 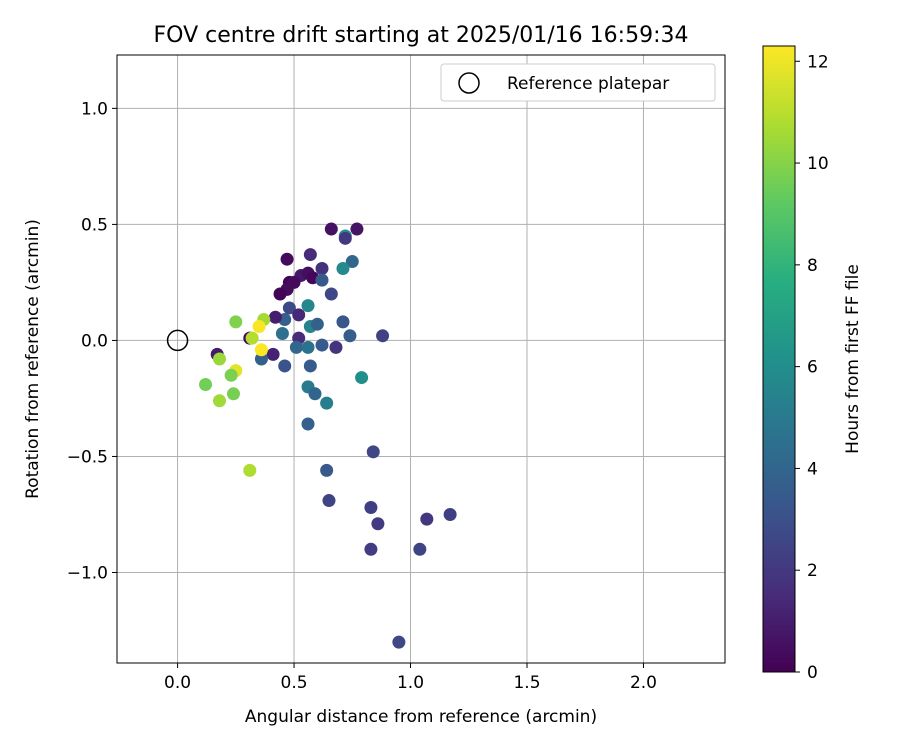 I want to click on y-tick-label: 0.5, so click(x=94, y=225).